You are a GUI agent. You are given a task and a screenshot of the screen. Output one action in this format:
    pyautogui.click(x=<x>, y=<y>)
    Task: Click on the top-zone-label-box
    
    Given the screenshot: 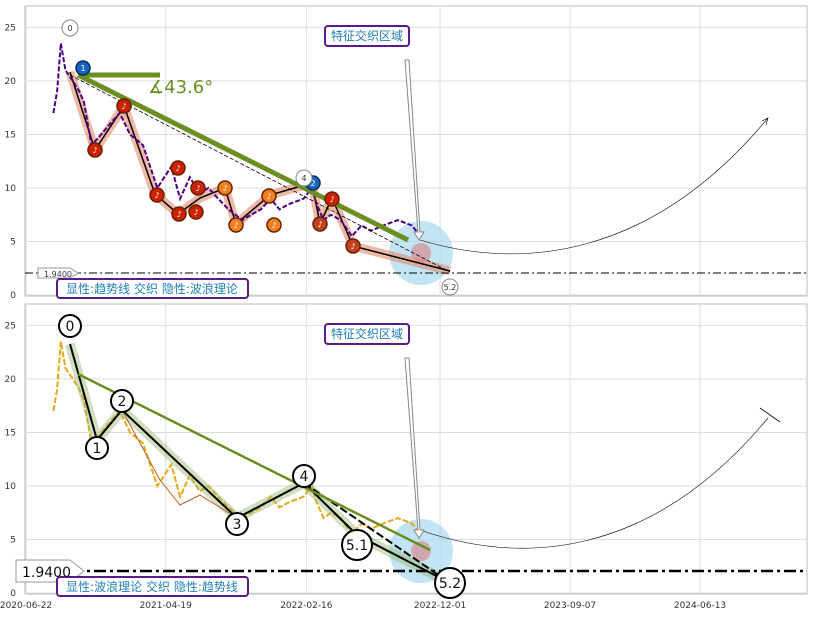 What is the action you would take?
    pyautogui.click(x=367, y=36)
    